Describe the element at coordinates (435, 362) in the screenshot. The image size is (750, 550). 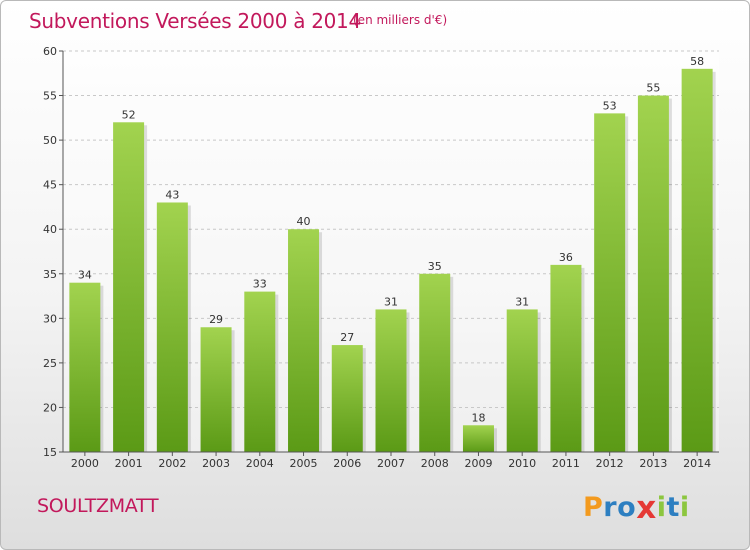
I see `bar-2008` at that location.